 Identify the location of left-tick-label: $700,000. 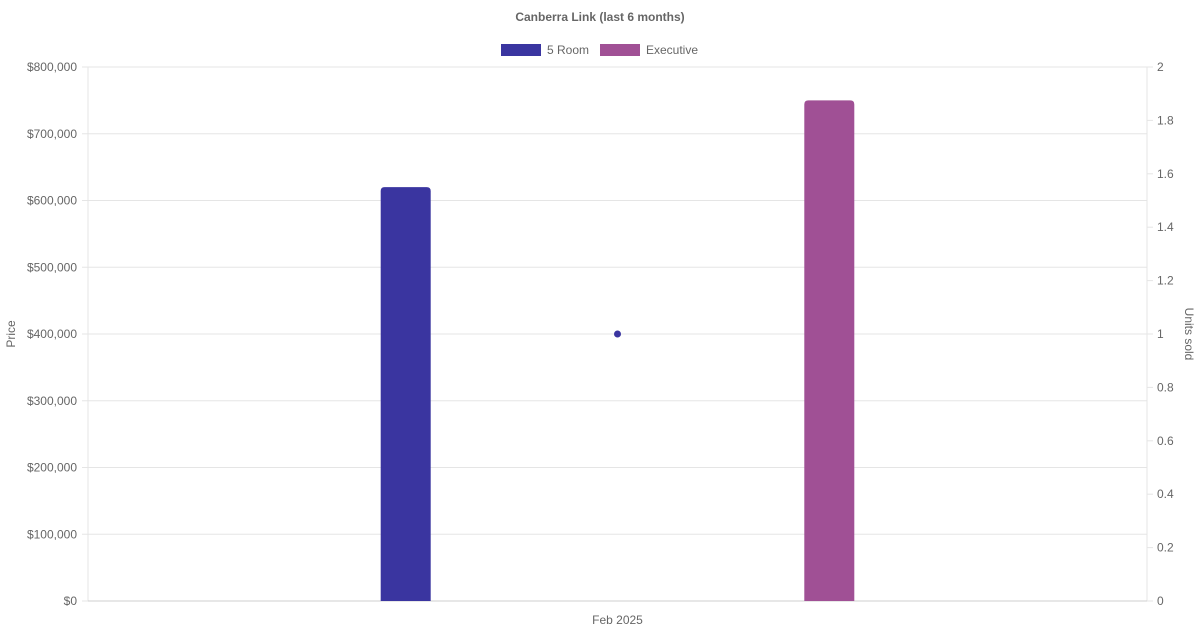
(52, 134).